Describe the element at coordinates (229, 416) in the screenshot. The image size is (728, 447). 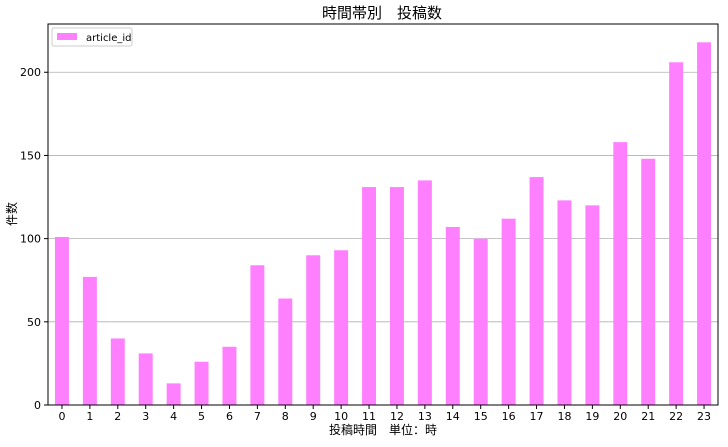
I see `x-tick-label: 6` at that location.